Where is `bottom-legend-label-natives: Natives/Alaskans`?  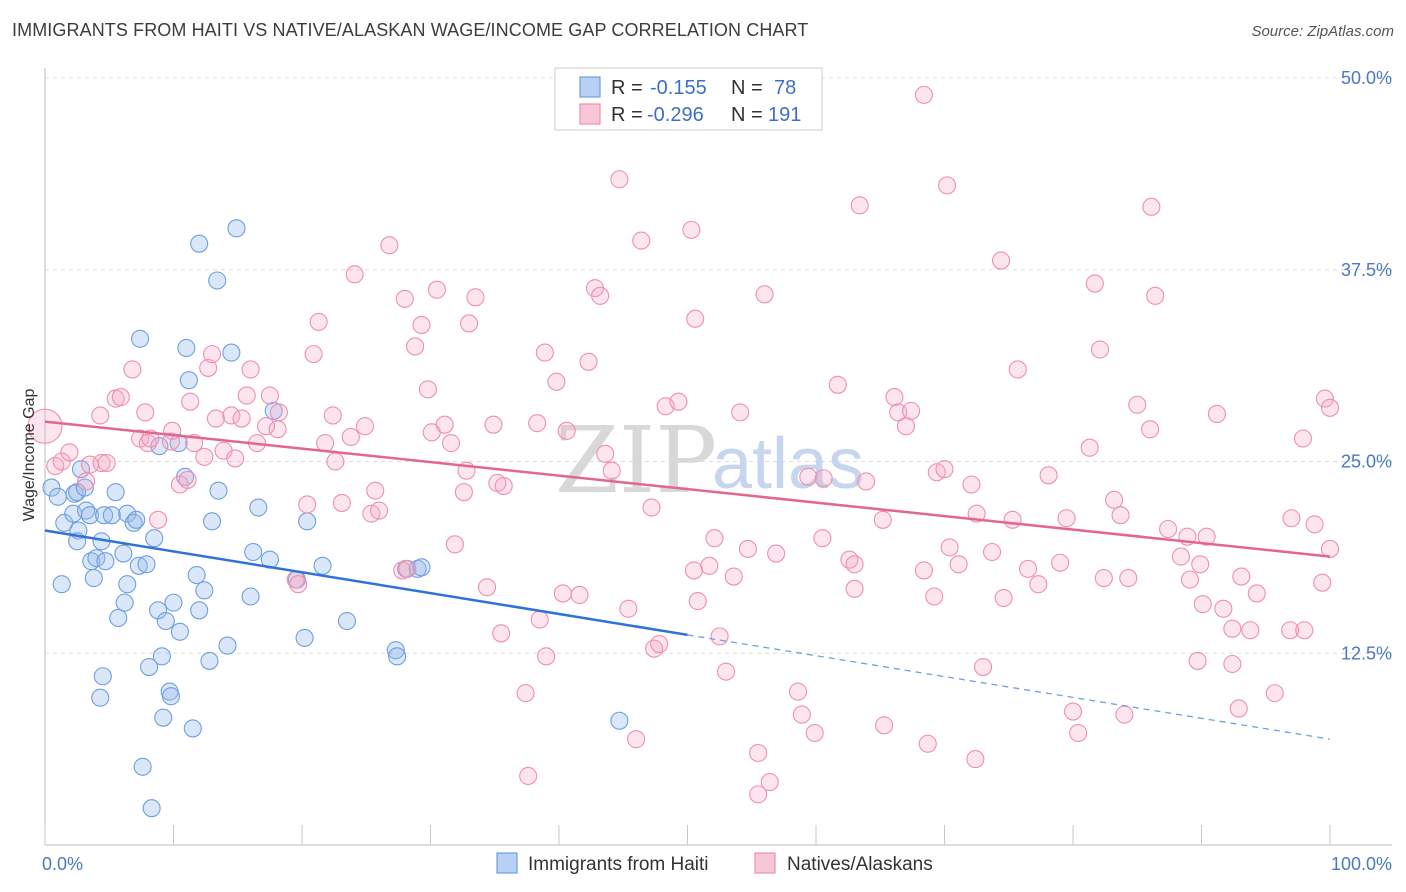
bottom-legend-label-natives: Natives/Alaskans is located at coordinates (860, 864).